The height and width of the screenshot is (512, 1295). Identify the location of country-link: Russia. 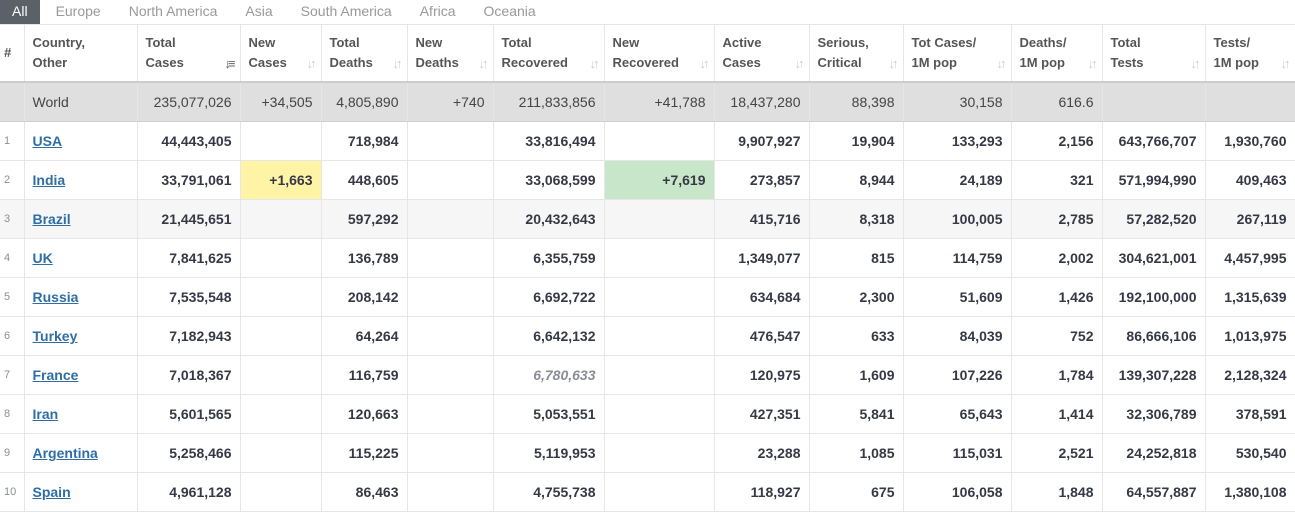
(55, 297).